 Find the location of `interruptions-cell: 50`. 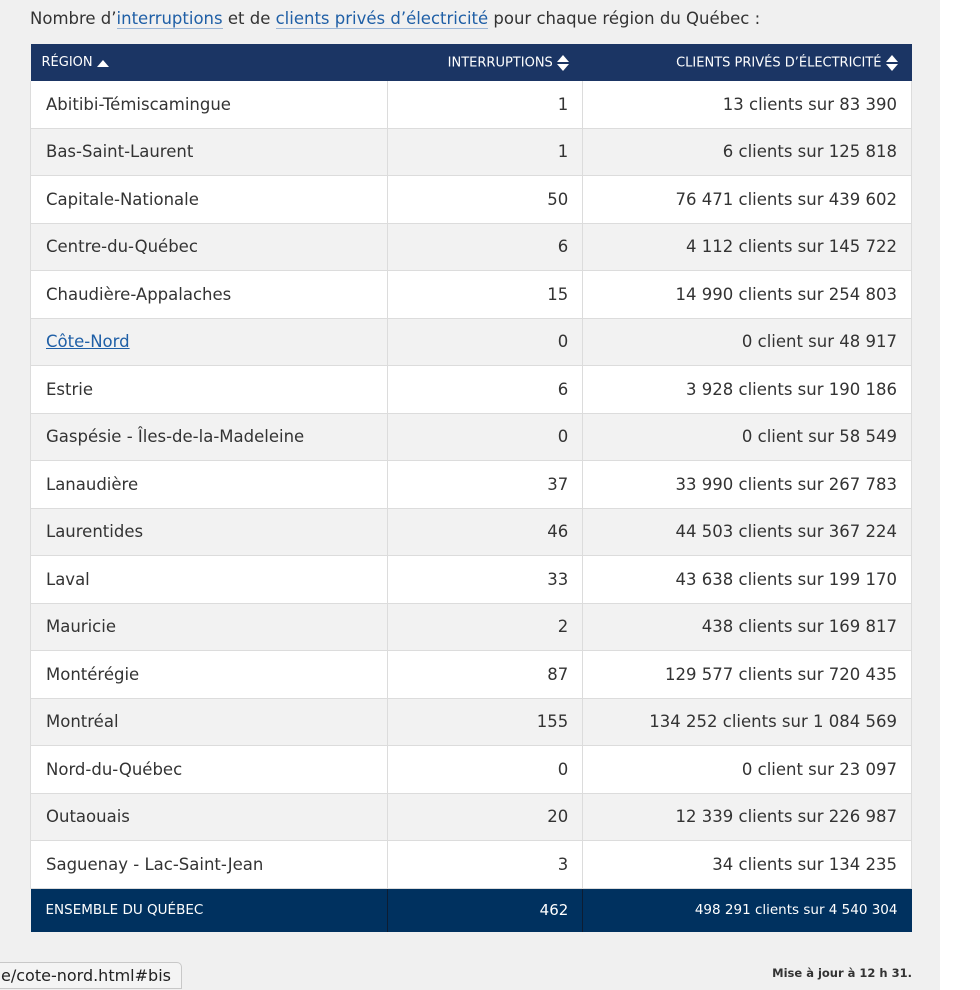

interruptions-cell: 50 is located at coordinates (485, 199).